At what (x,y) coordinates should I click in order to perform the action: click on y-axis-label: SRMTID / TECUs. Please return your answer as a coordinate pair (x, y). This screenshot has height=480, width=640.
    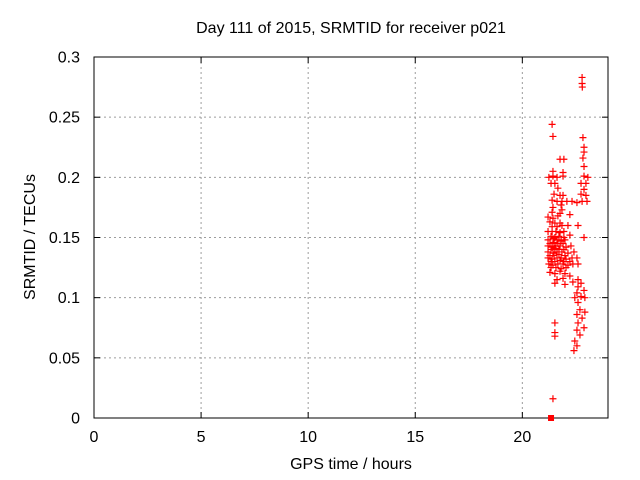
    Looking at the image, I should click on (30, 237).